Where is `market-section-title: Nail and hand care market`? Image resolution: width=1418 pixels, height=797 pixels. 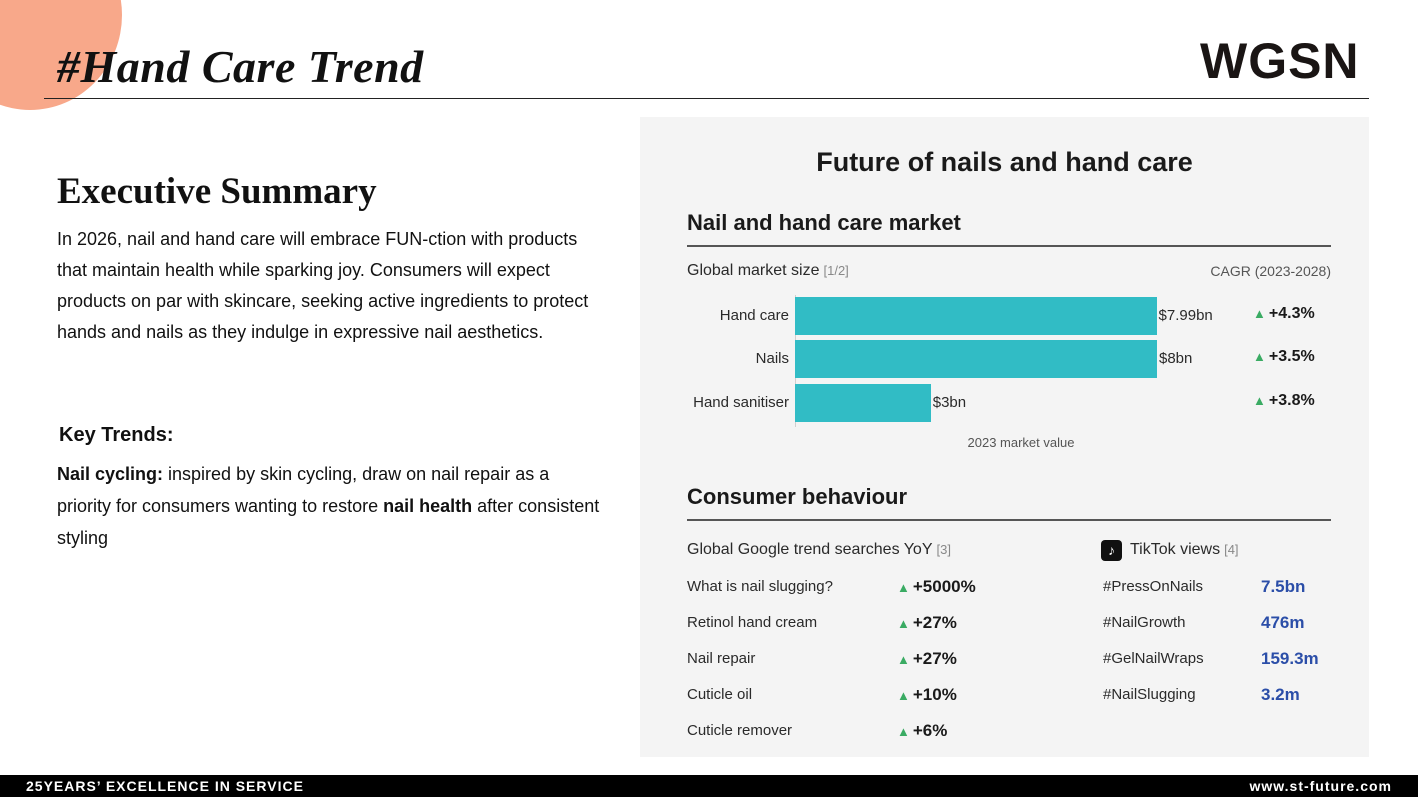 market-section-title: Nail and hand care market is located at coordinates (824, 222).